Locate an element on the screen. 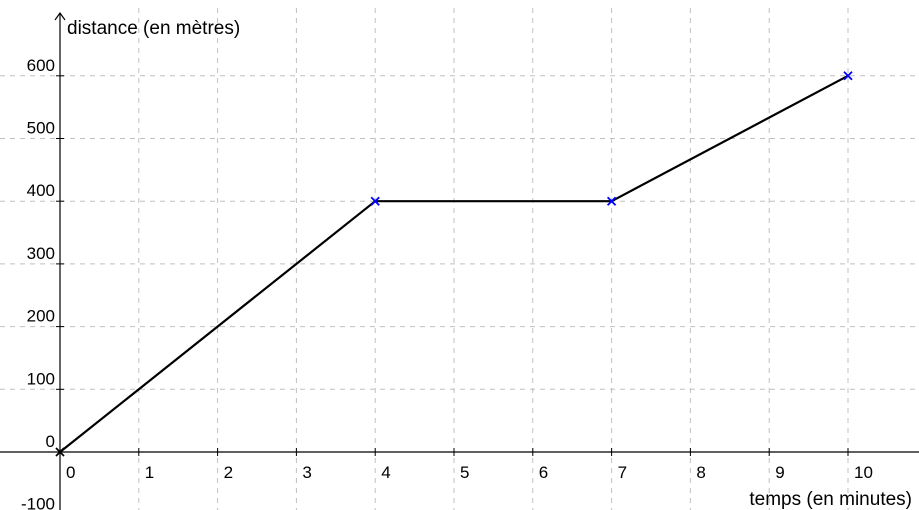 This screenshot has height=510, width=919. y-tick-label: 400 is located at coordinates (41, 190).